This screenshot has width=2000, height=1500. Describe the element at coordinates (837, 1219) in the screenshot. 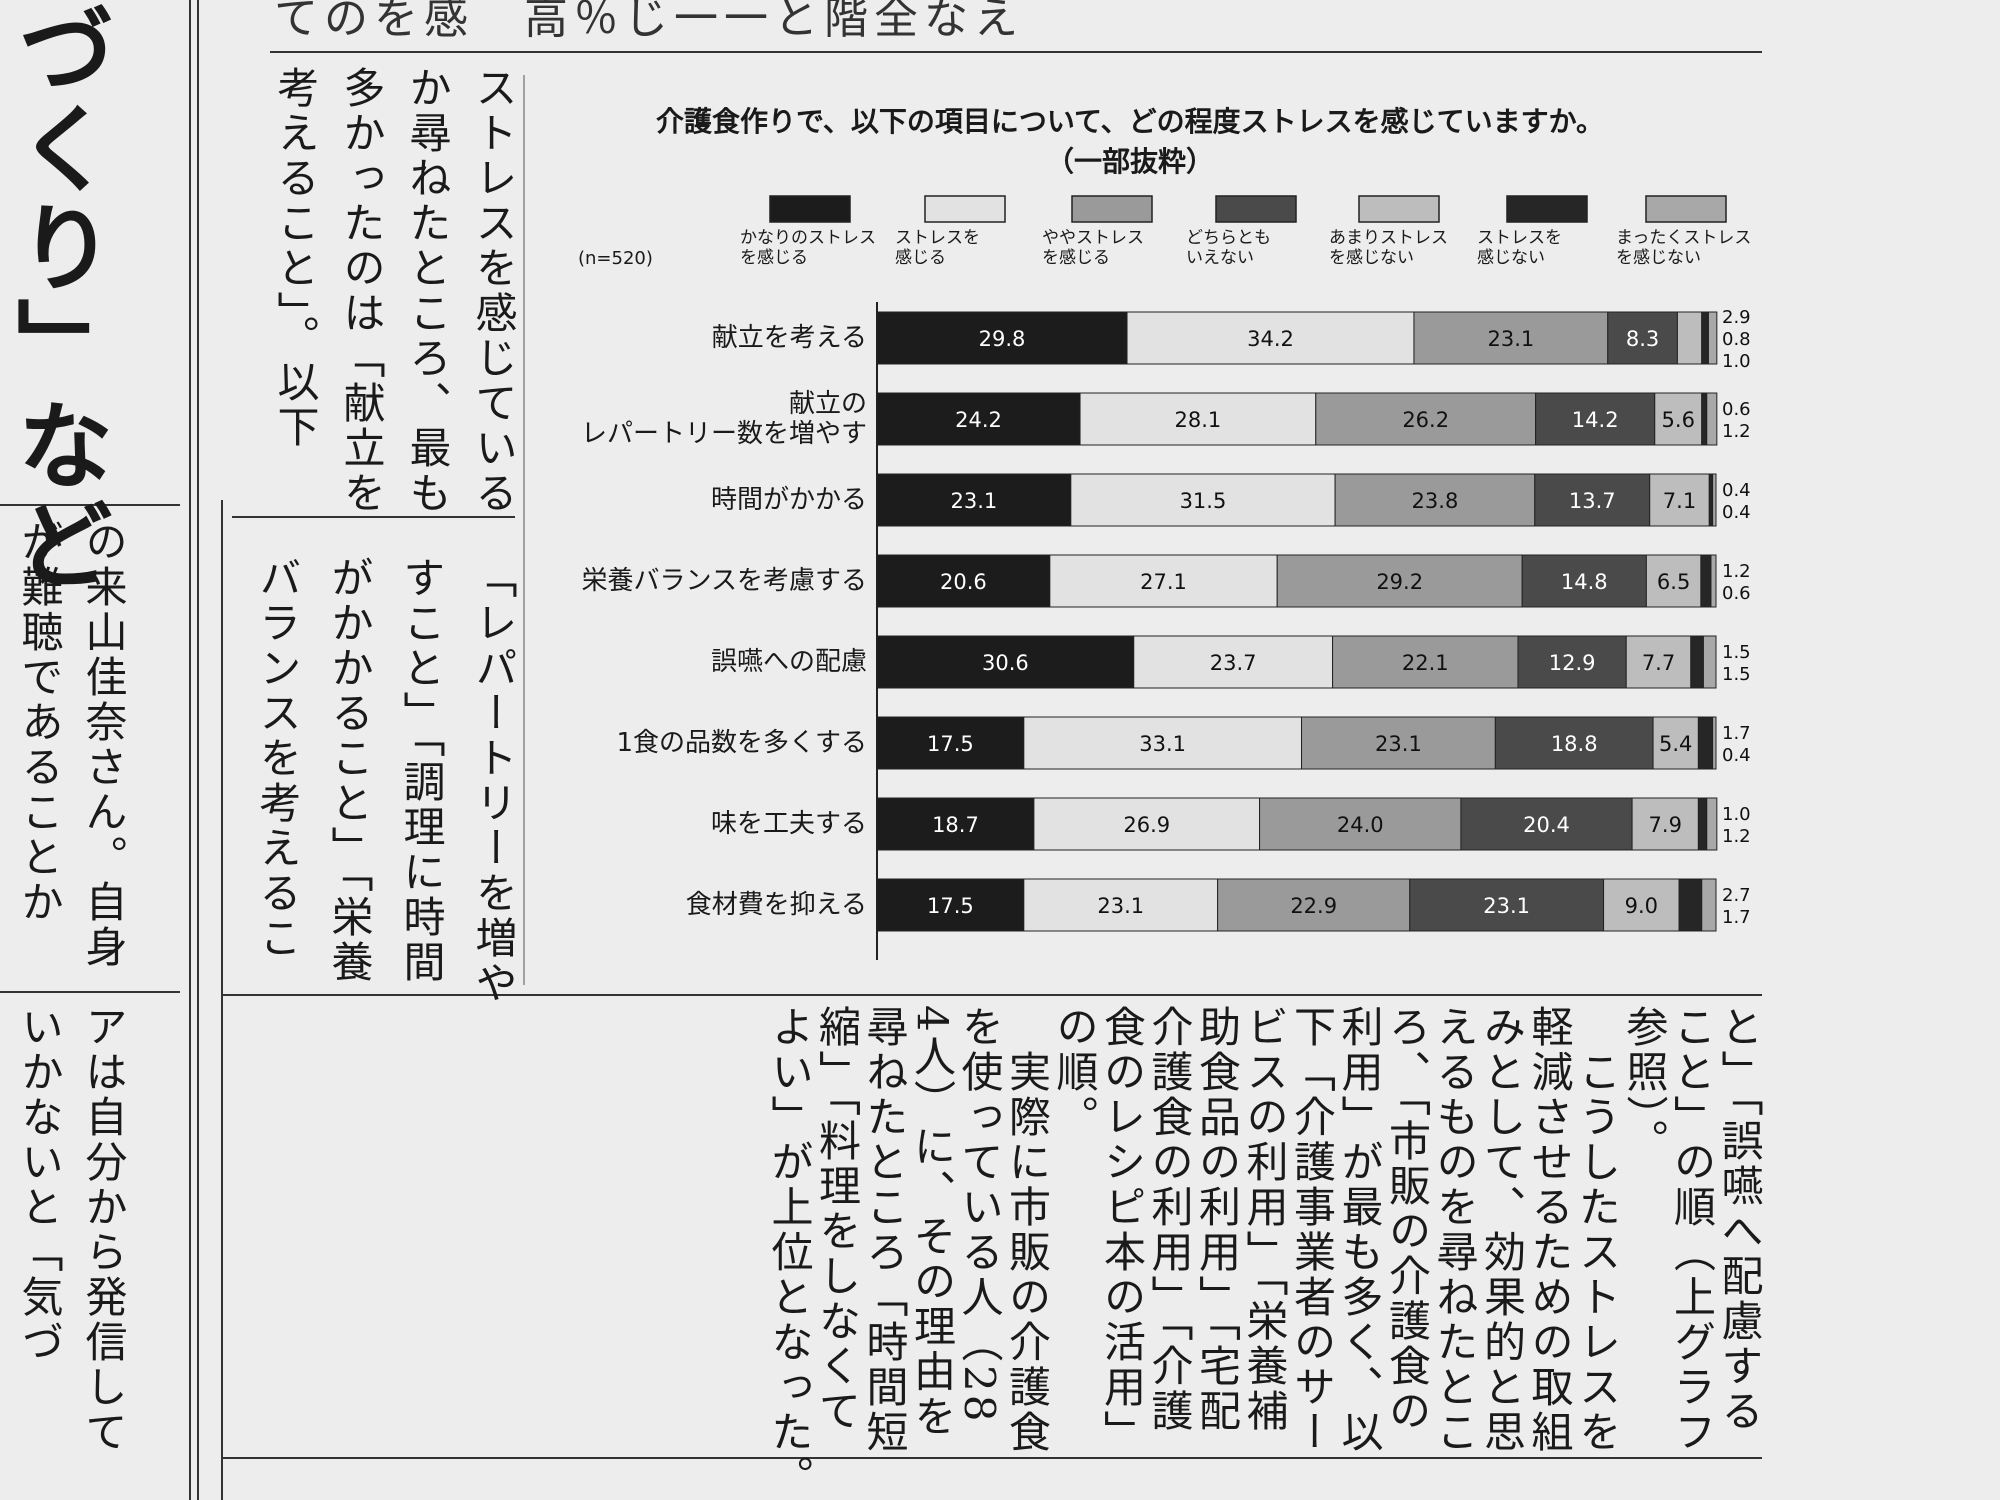

I see `text-column: 縮」「料理をしなくて` at that location.